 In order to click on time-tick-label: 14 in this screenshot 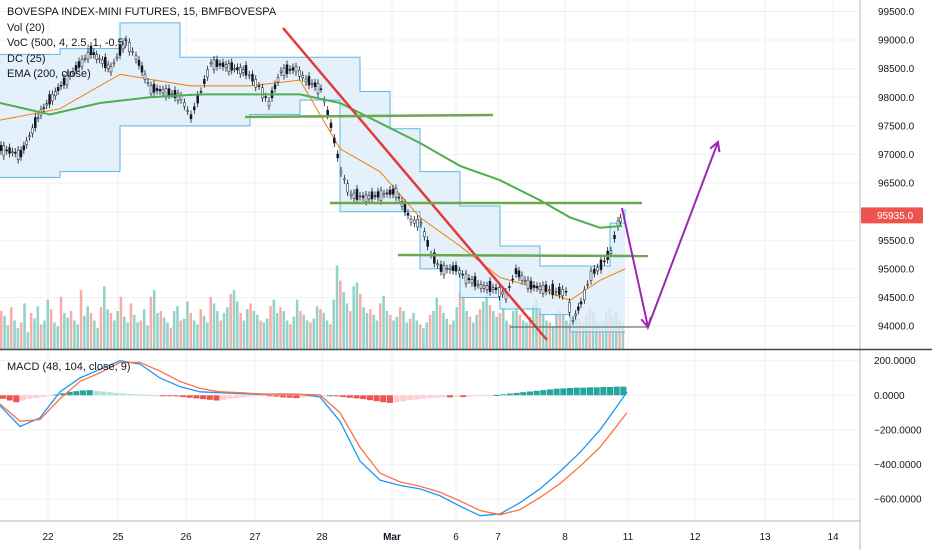, I will do `click(833, 537)`.